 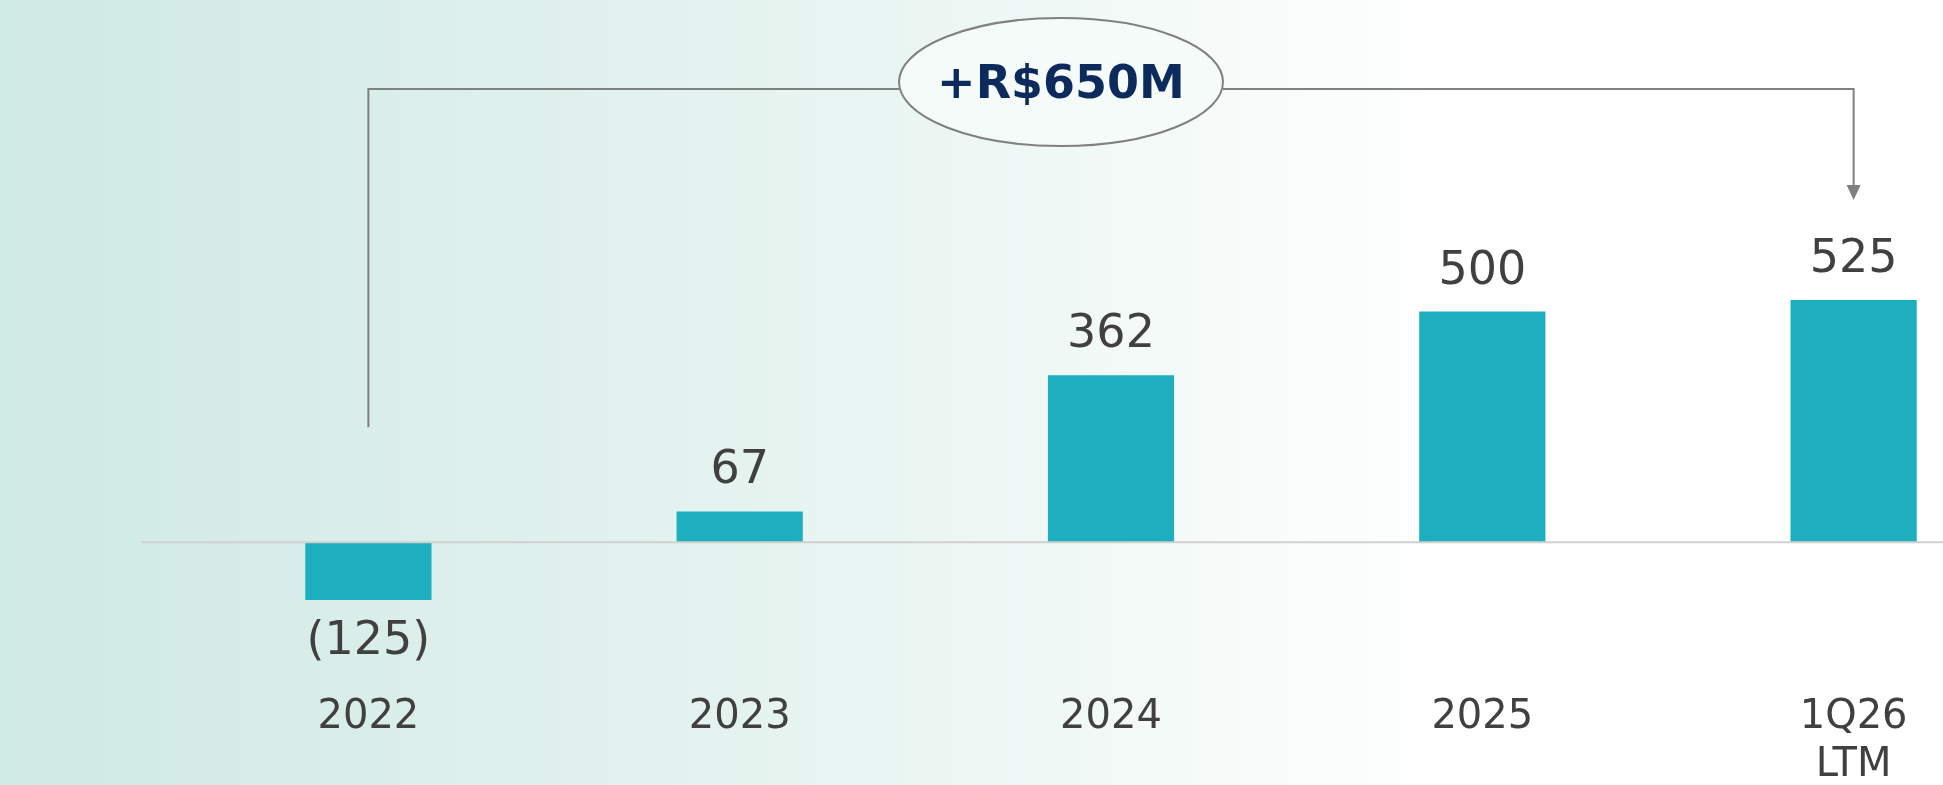 What do you see at coordinates (1111, 713) in the screenshot?
I see `x-tick-label: 2024` at bounding box center [1111, 713].